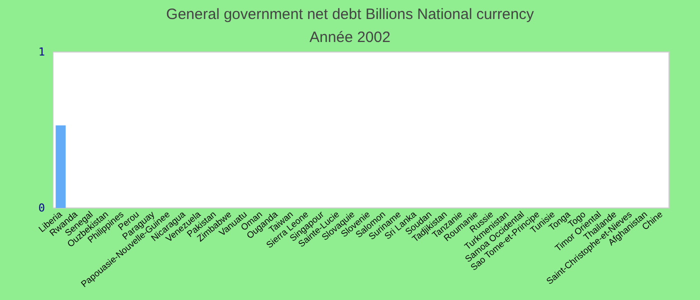 The width and height of the screenshot is (700, 300). I want to click on y-tick-label: 0, so click(41, 208).